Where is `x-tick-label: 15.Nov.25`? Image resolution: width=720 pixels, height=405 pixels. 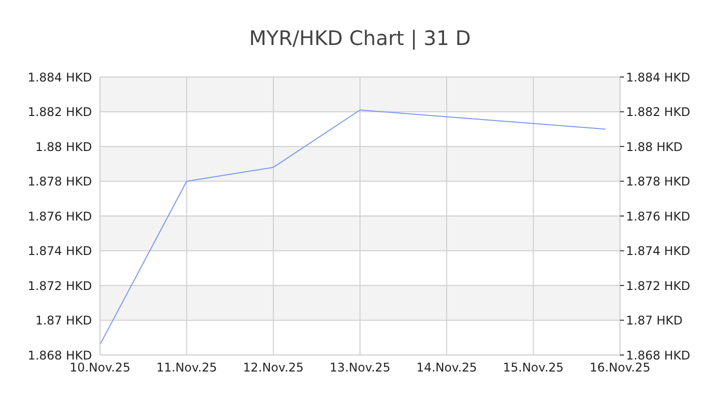
x-tick-label: 15.Nov.25 is located at coordinates (533, 367).